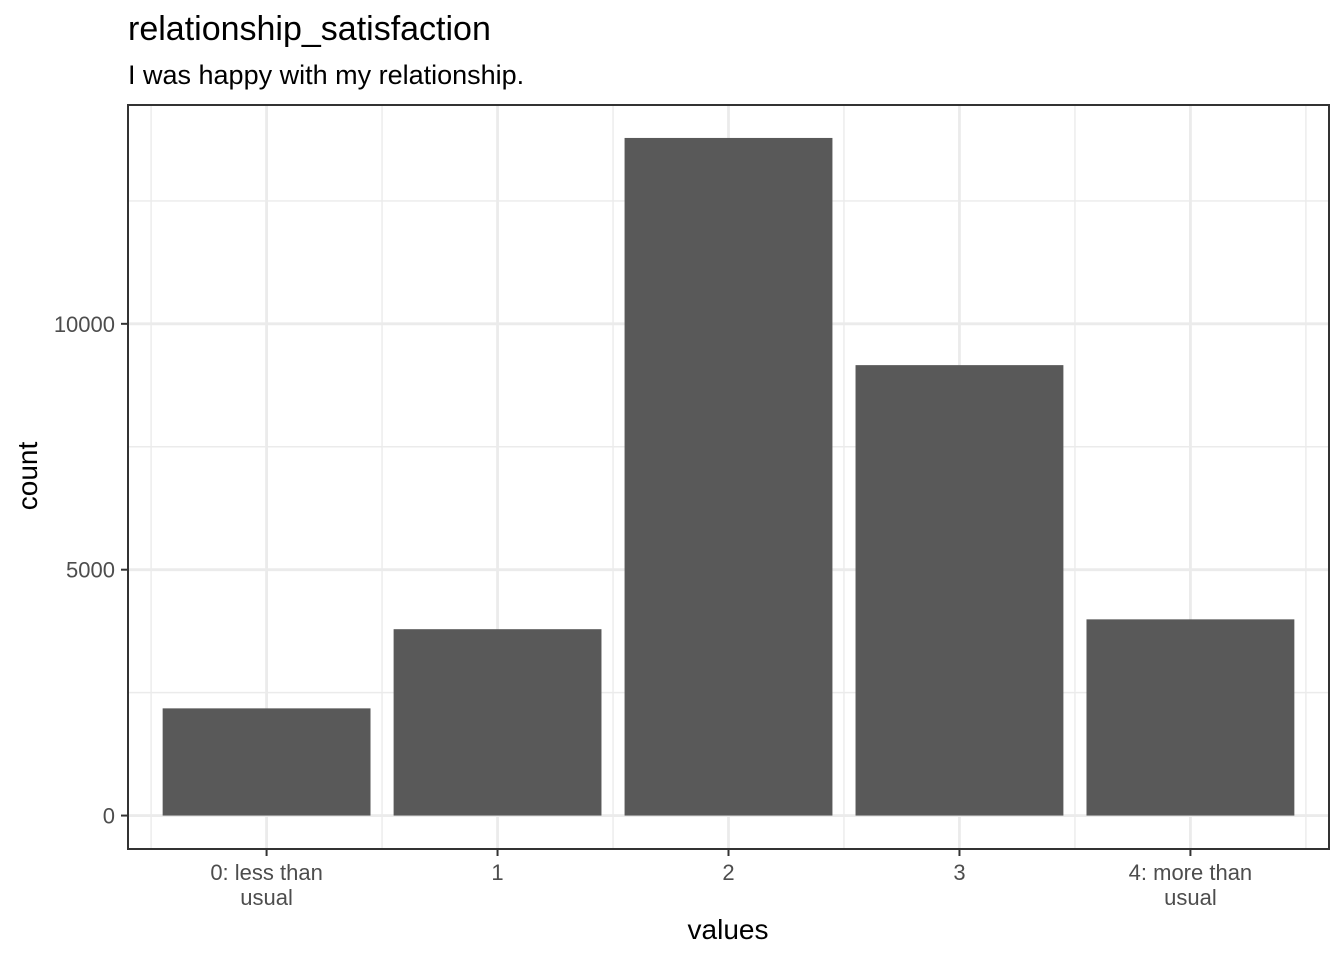 The image size is (1344, 960). What do you see at coordinates (84, 324) in the screenshot?
I see `y-tick-label: 10000` at bounding box center [84, 324].